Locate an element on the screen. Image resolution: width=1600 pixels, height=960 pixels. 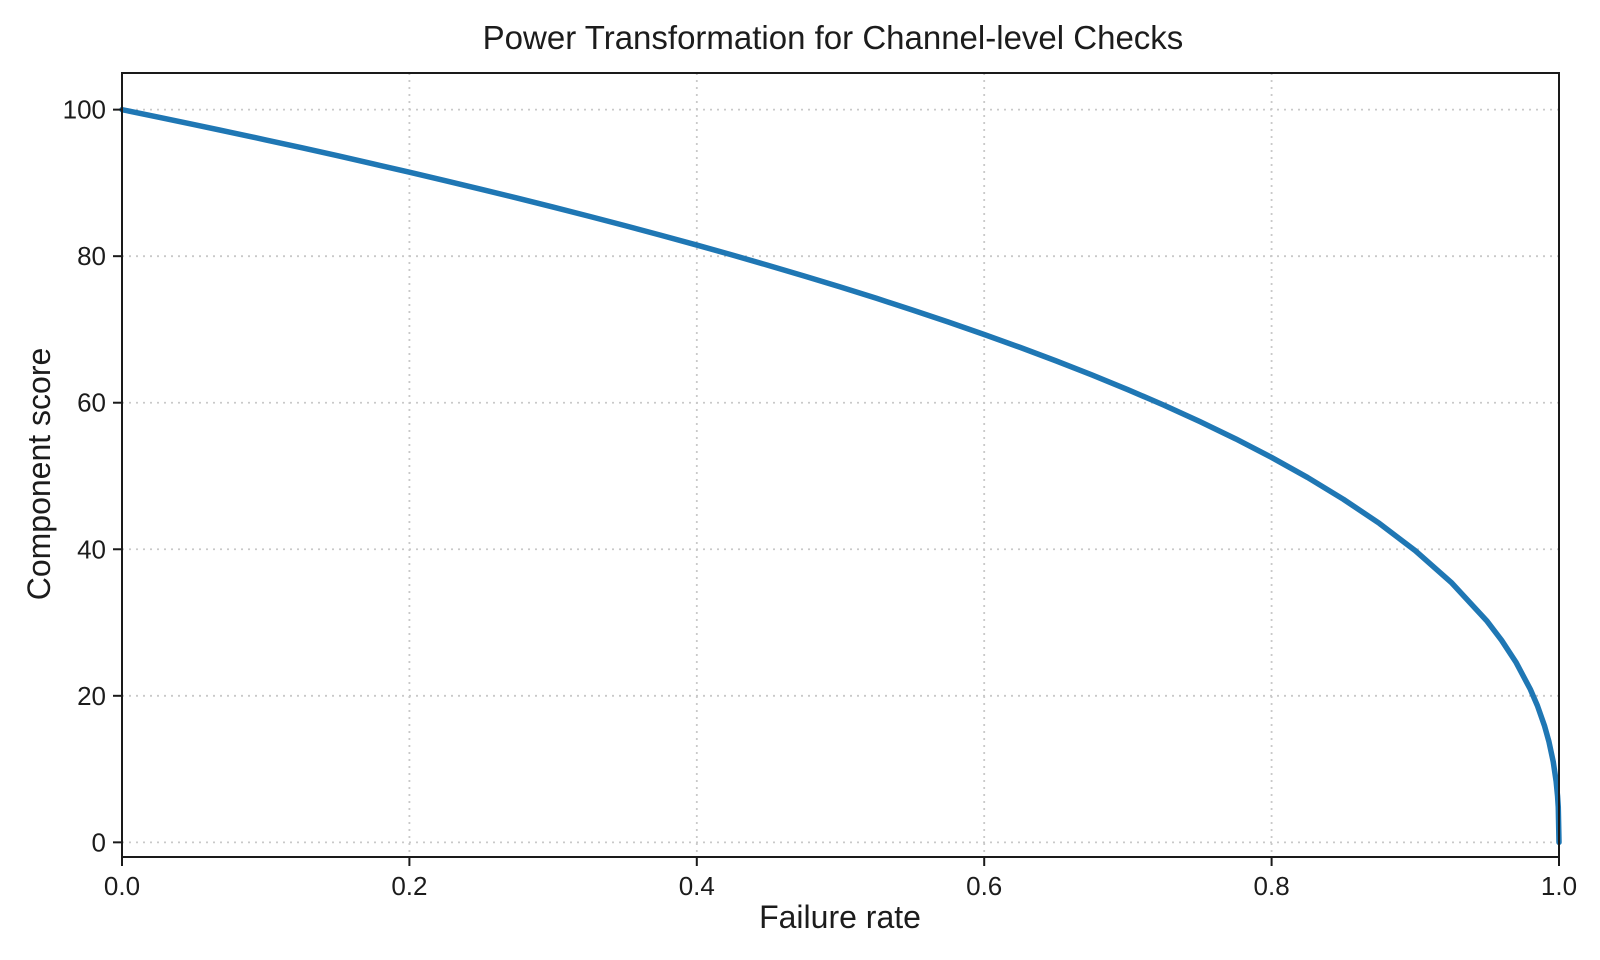
y-tick-label: 60 is located at coordinates (91, 403).